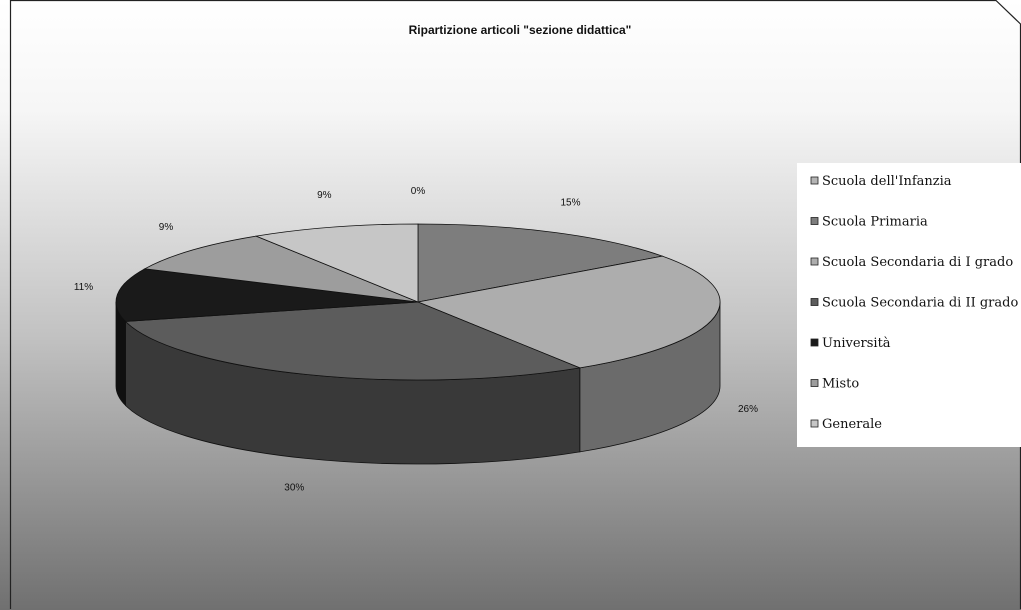 This screenshot has height=610, width=1021. Describe the element at coordinates (917, 262) in the screenshot. I see `legend-label: Scuola Secondaria di I grado` at that location.